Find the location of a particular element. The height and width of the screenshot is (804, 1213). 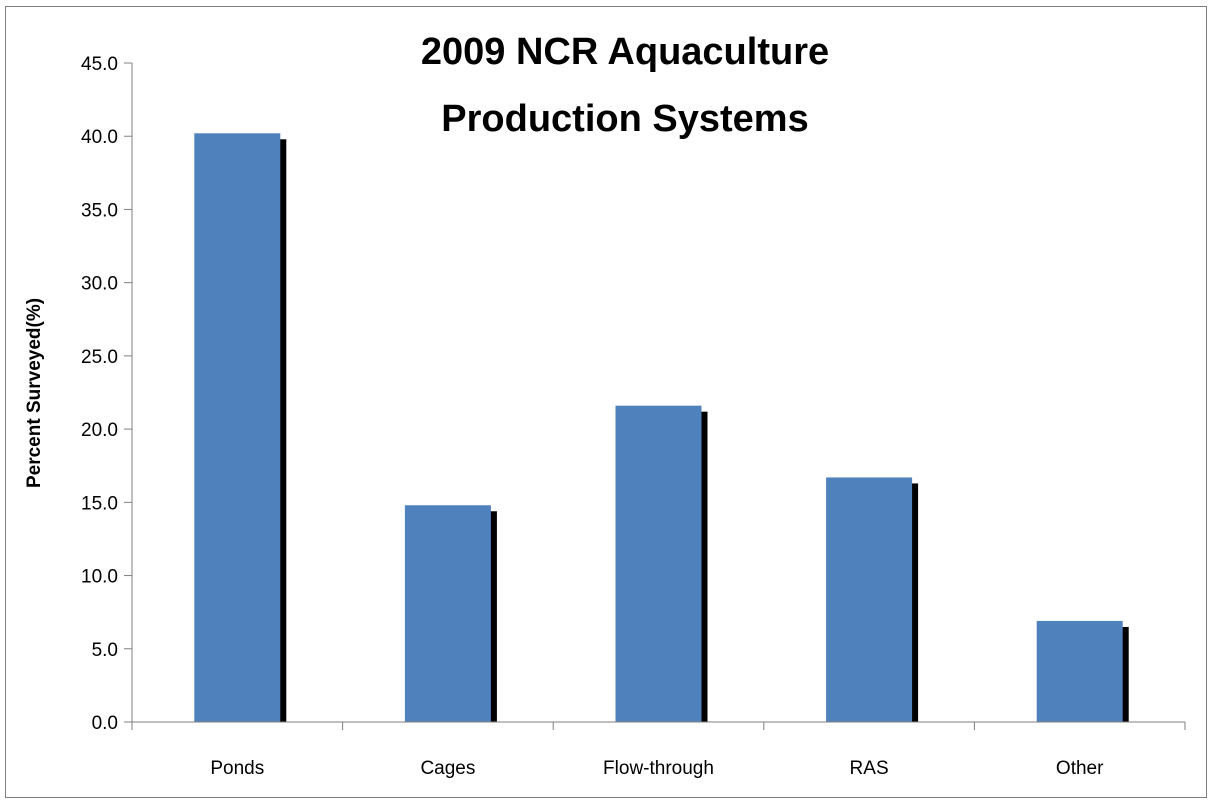

y-tick-label: 30.0 is located at coordinates (99, 284).